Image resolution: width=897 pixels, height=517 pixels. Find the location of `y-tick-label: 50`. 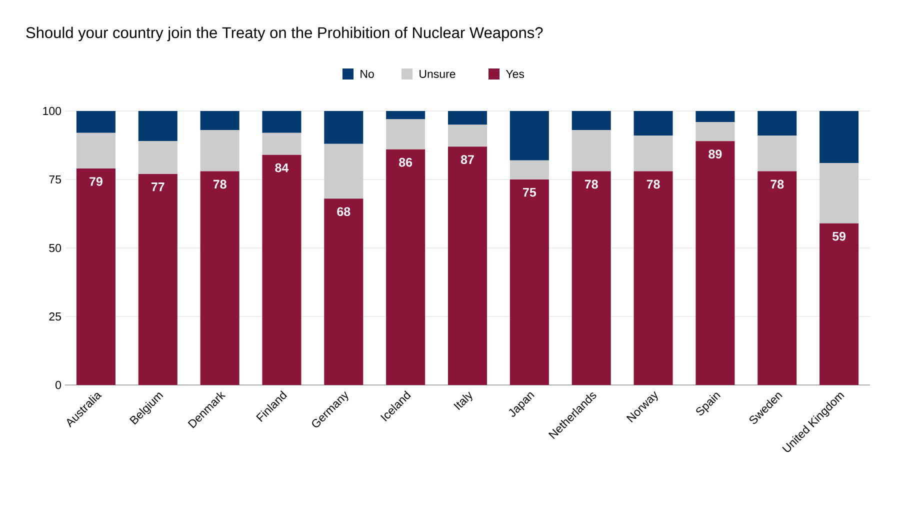

y-tick-label: 50 is located at coordinates (55, 248).